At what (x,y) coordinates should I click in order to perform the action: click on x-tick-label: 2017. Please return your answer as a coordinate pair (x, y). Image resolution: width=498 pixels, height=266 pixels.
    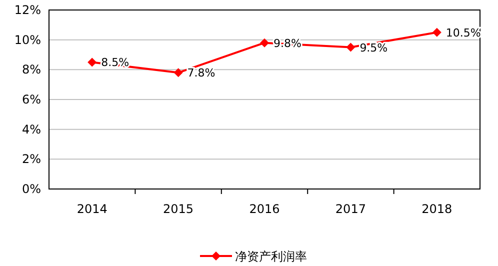
    Looking at the image, I should click on (350, 209).